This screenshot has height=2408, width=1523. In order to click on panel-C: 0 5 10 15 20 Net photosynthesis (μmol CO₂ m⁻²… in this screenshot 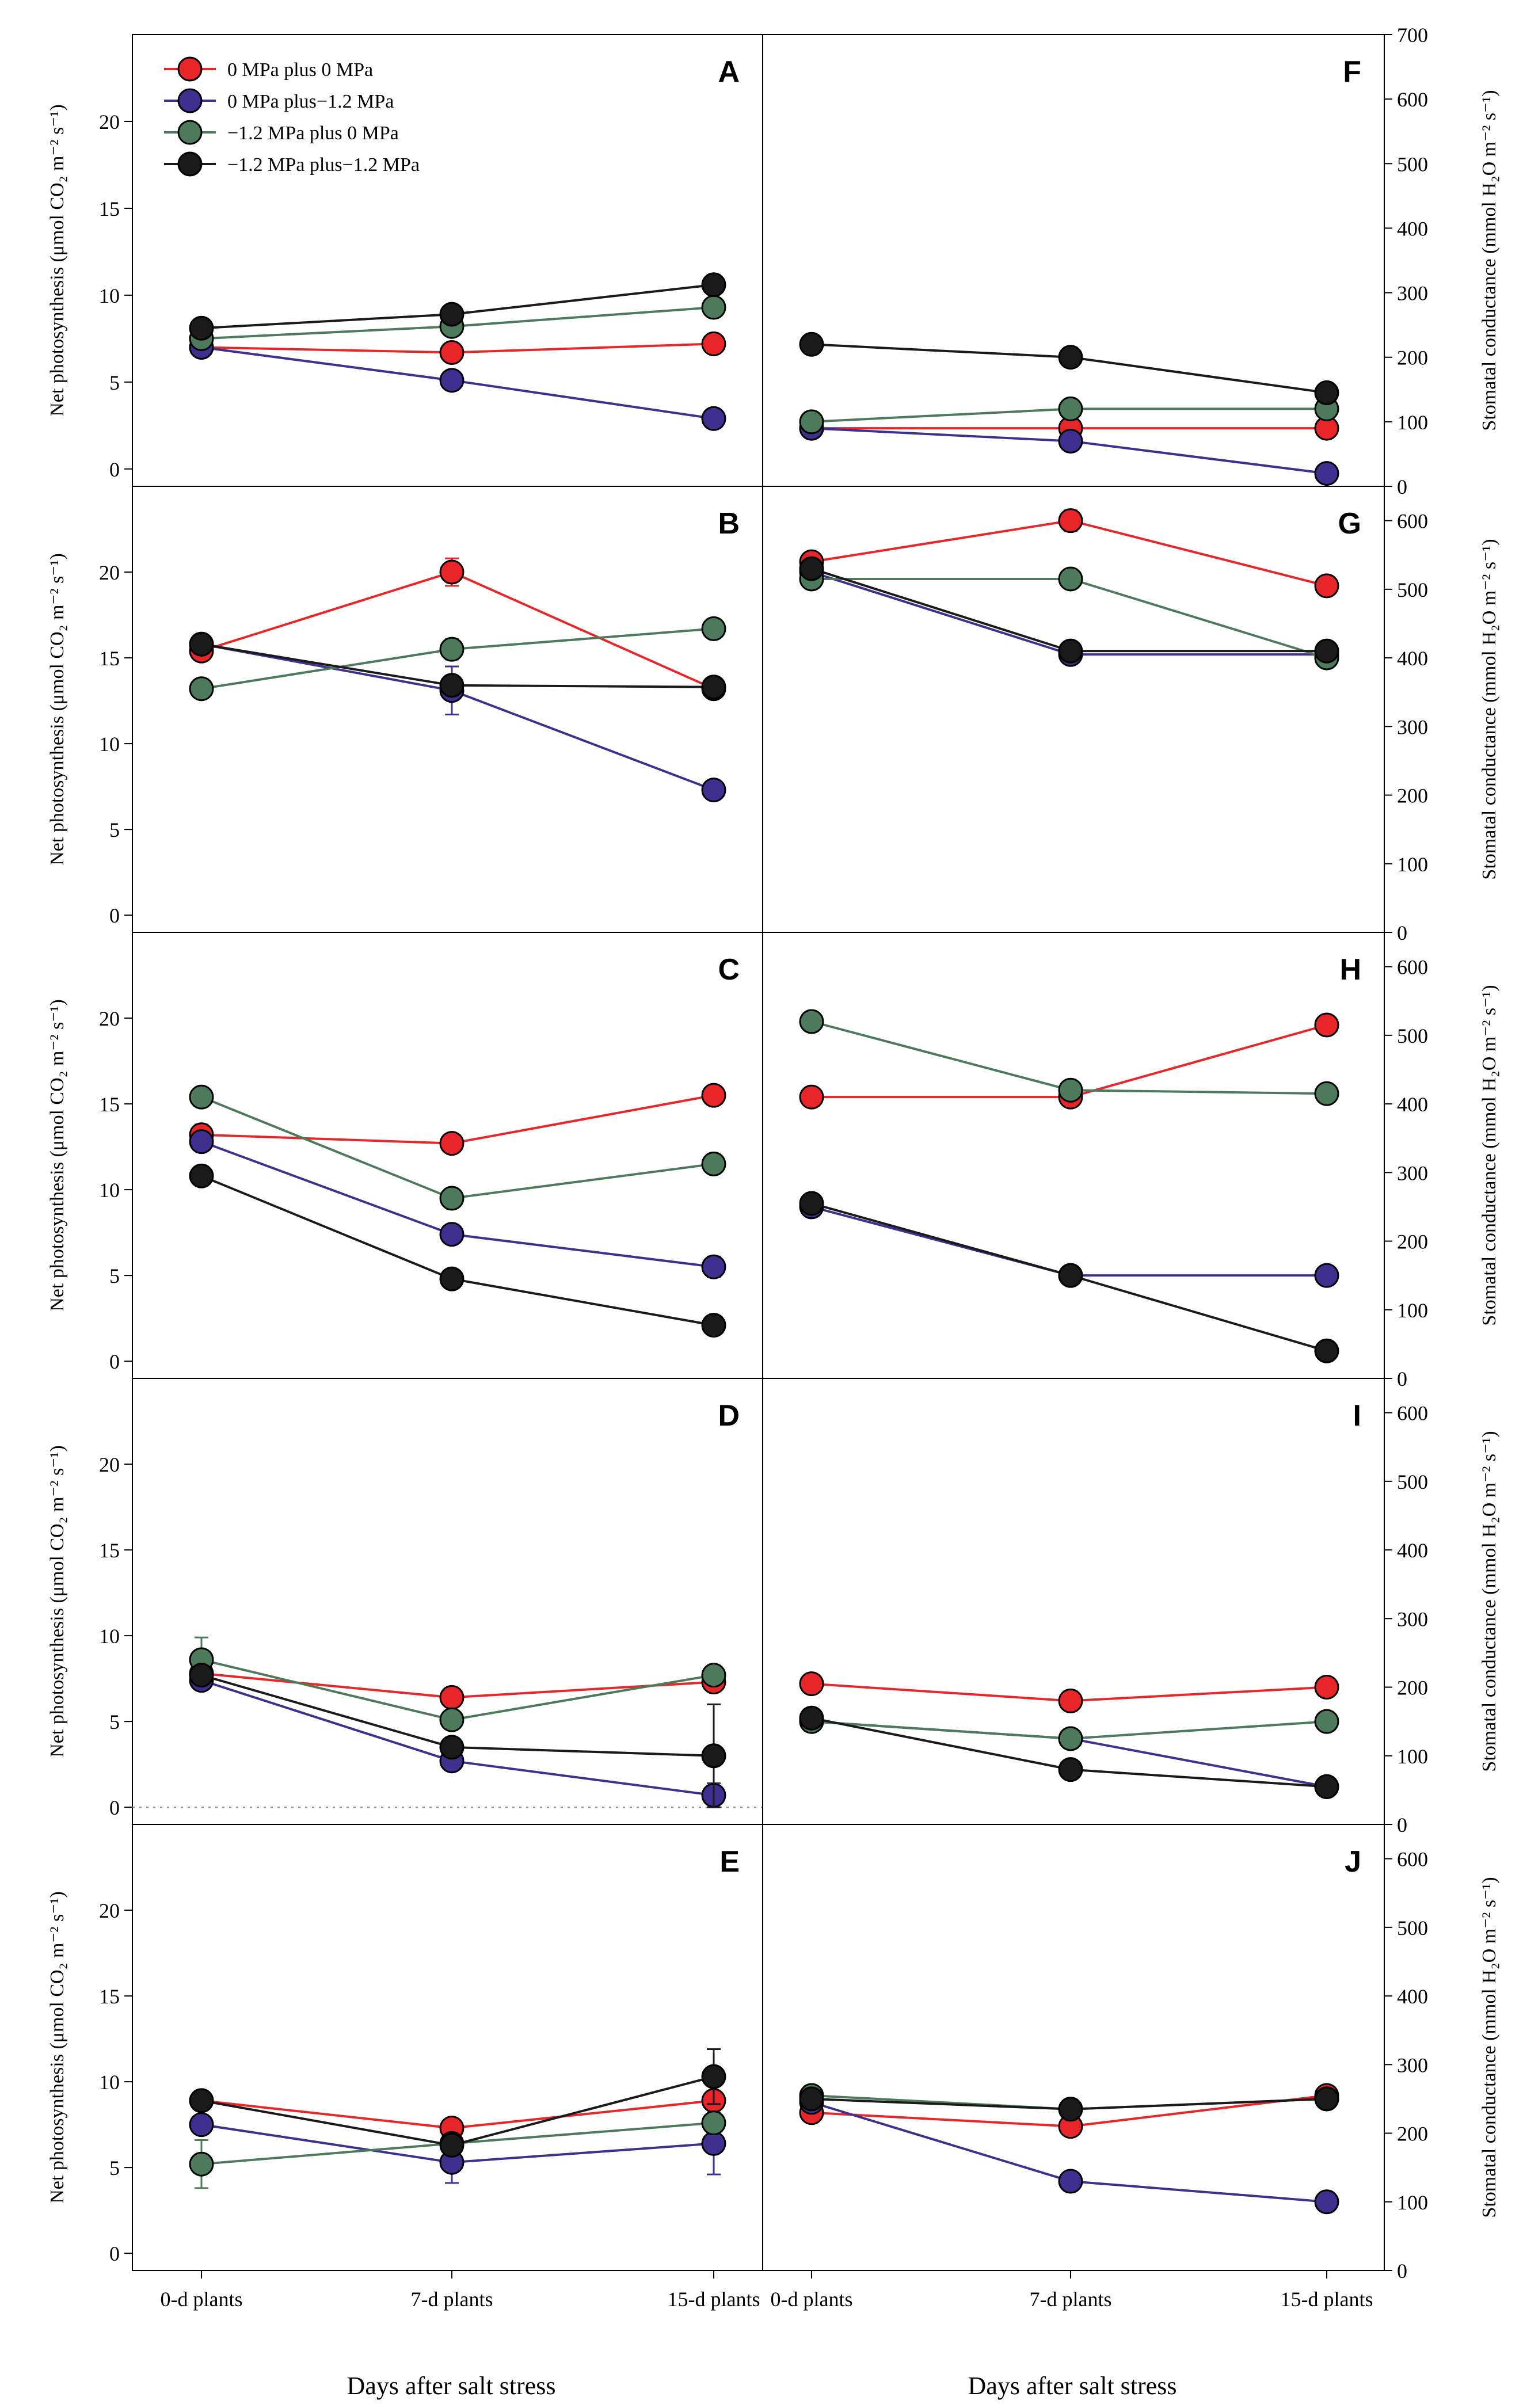, I will do `click(405, 1155)`.